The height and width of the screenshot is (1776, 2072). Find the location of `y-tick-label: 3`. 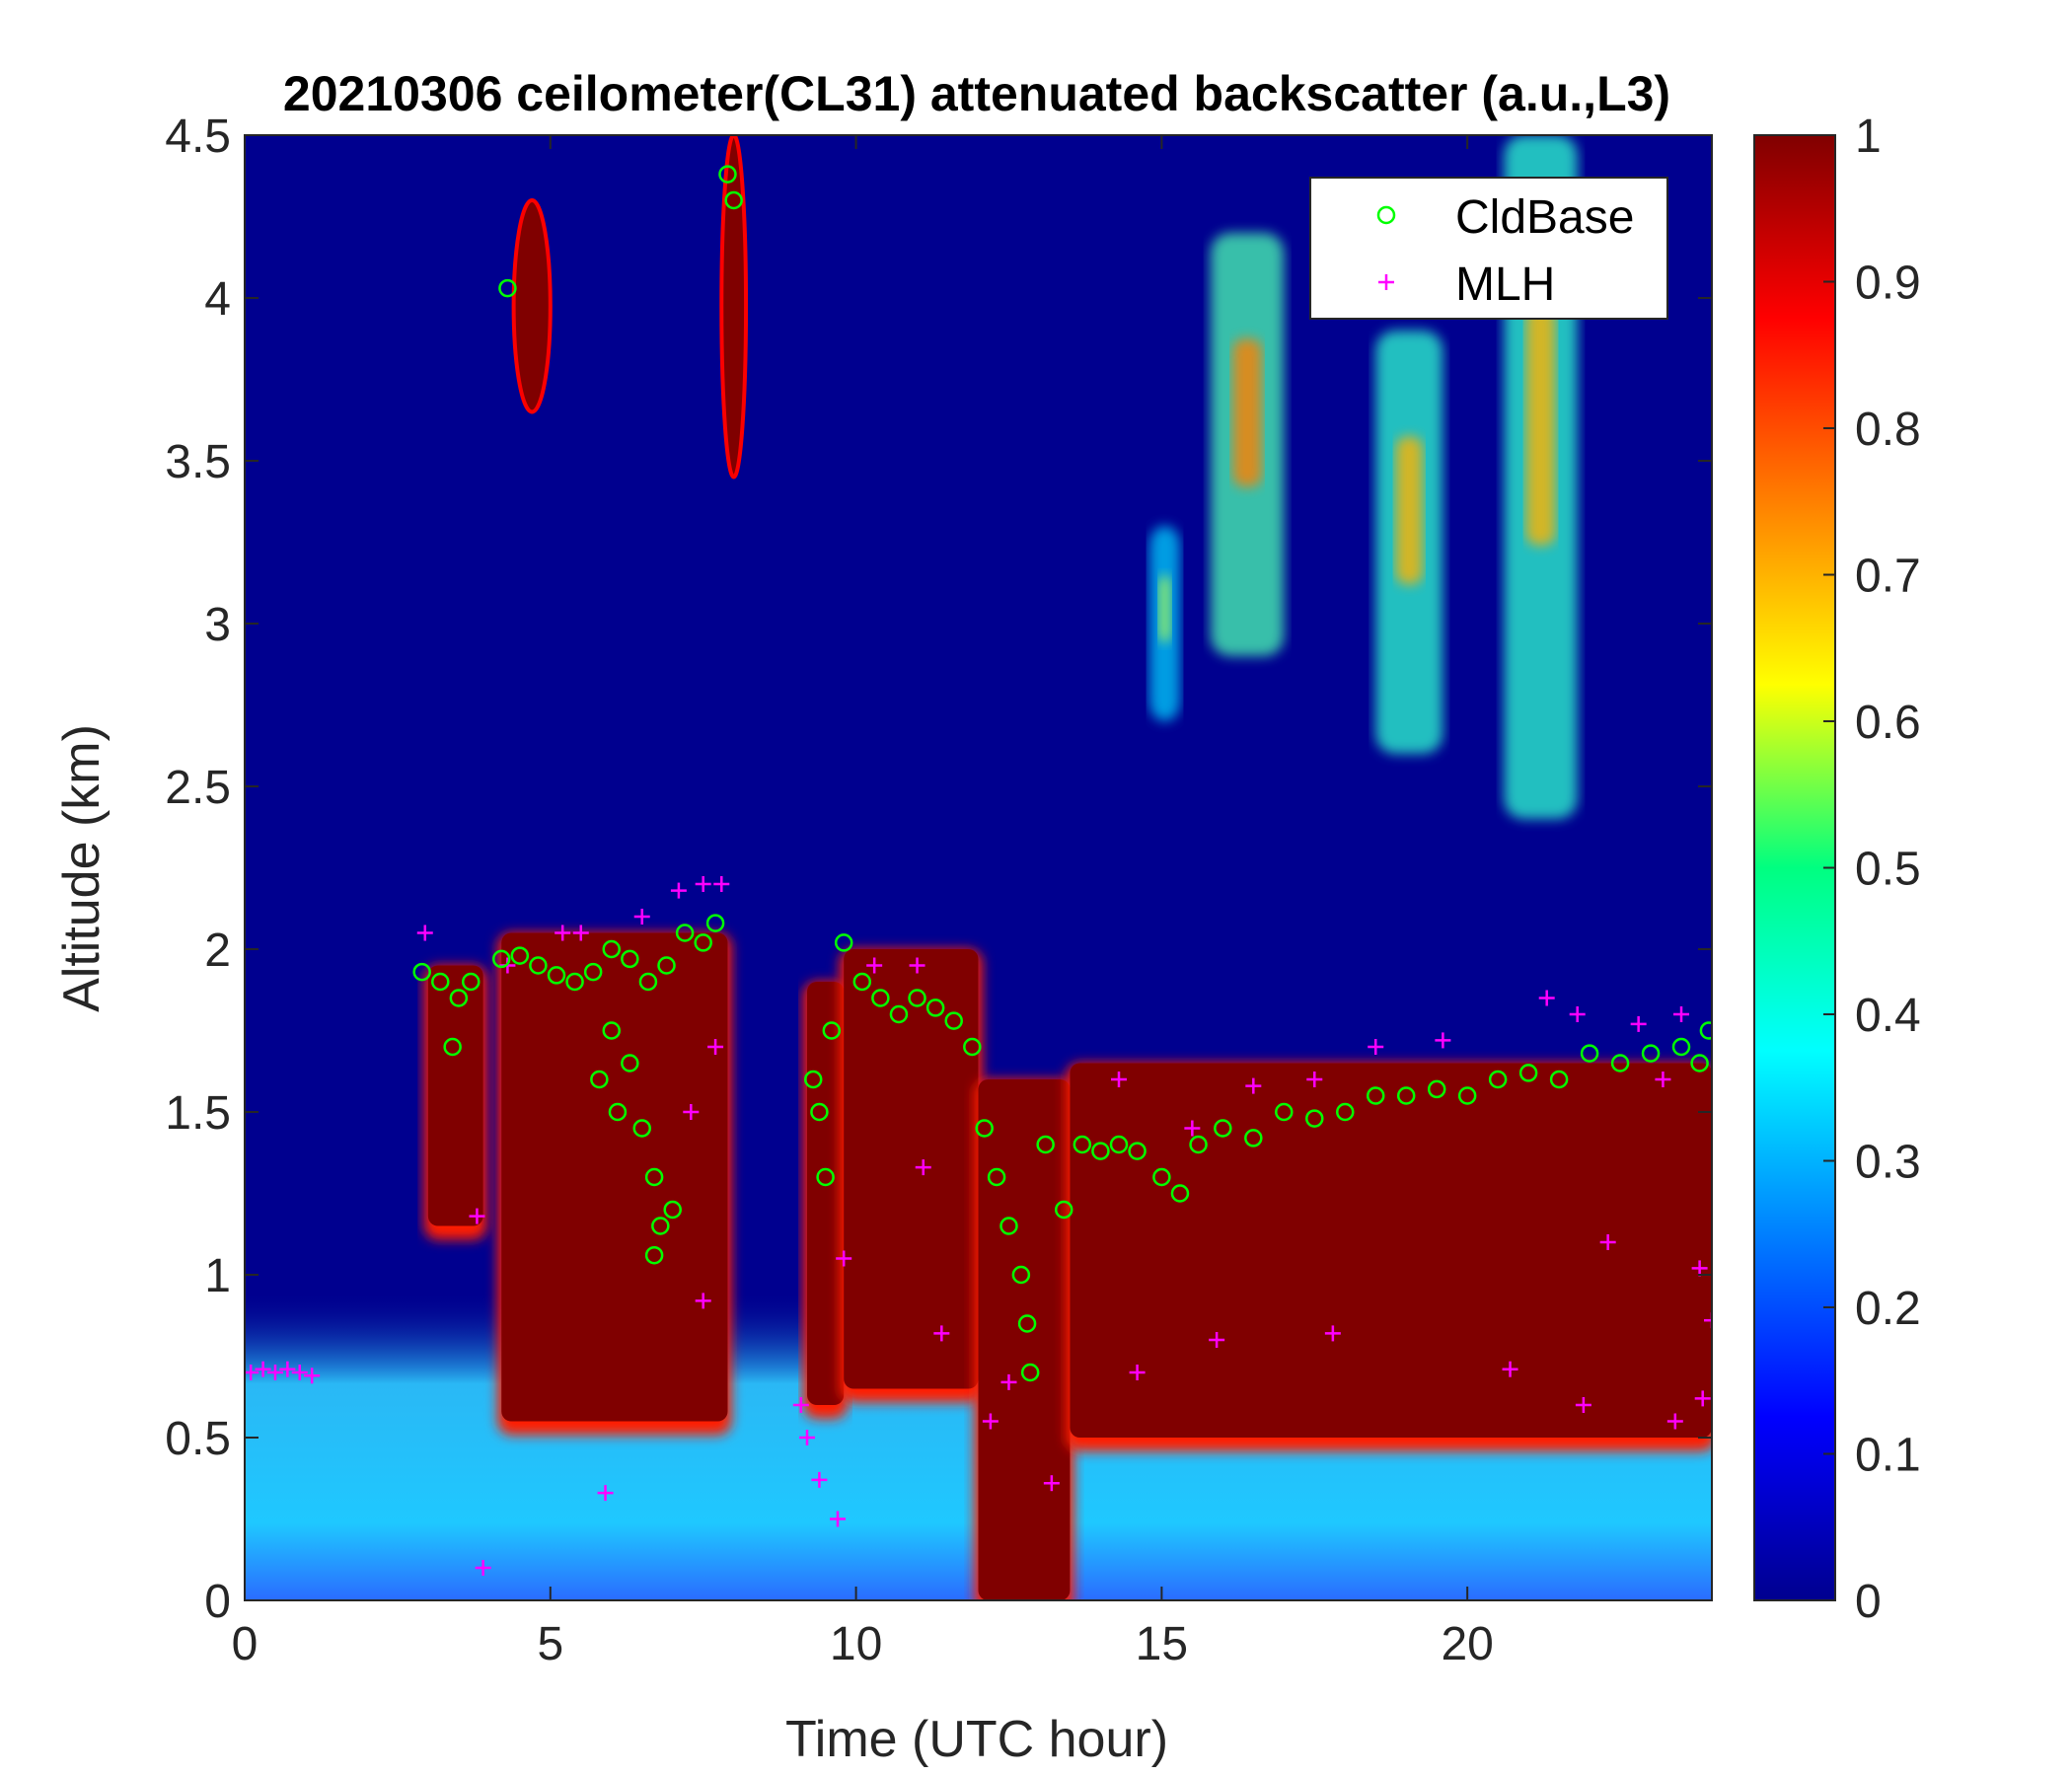

y-tick-label: 3 is located at coordinates (218, 625).